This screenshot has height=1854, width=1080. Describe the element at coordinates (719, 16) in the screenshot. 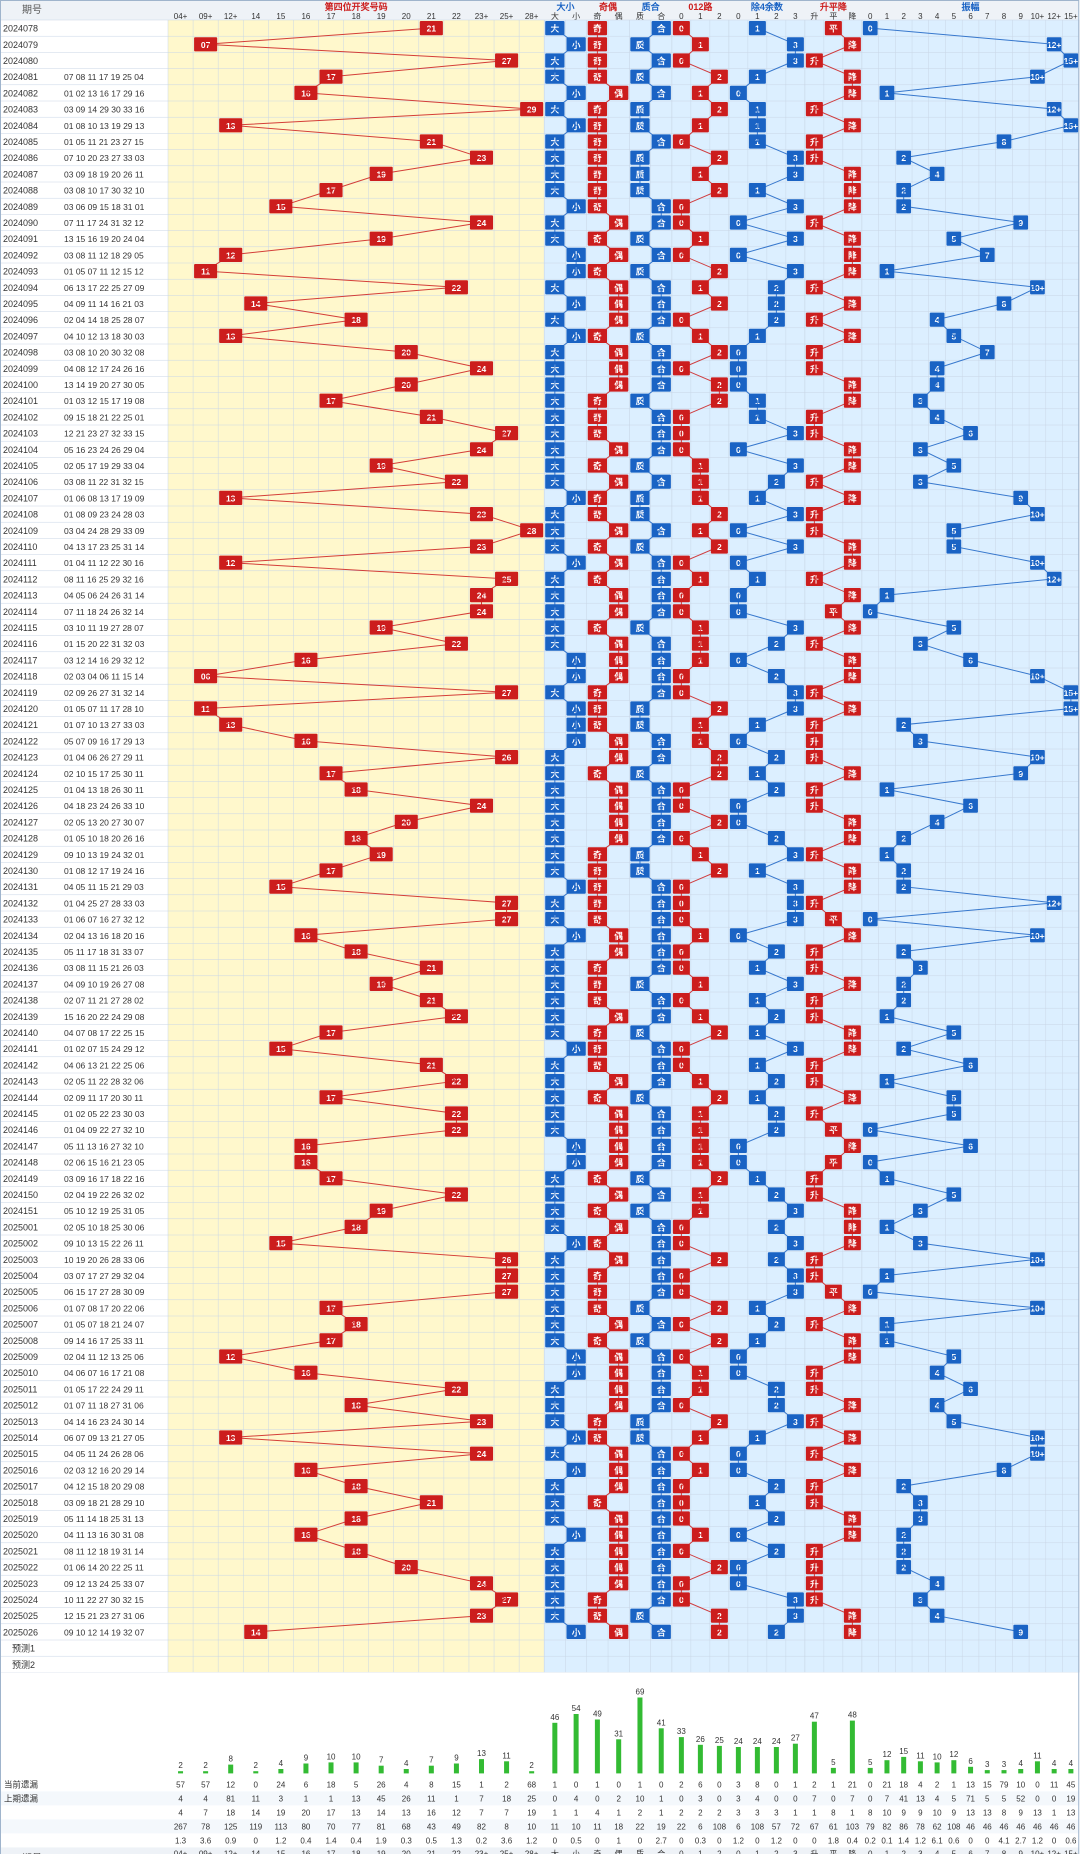

I see `col-header-lu-2: 2` at that location.